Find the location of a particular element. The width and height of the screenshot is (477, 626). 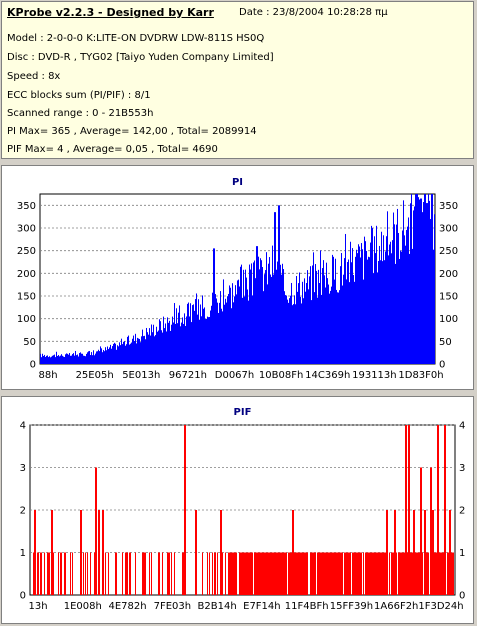

ytick-right-0-3: 150 is located at coordinates (448, 297).